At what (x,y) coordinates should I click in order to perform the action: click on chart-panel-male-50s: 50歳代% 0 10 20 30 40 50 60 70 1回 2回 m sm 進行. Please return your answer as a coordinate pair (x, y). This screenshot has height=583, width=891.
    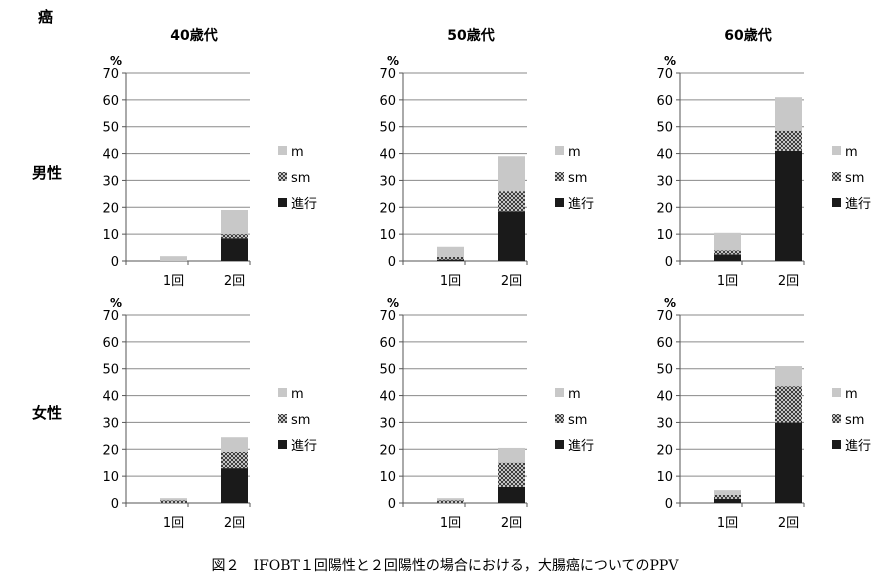
    Looking at the image, I should click on (486, 158).